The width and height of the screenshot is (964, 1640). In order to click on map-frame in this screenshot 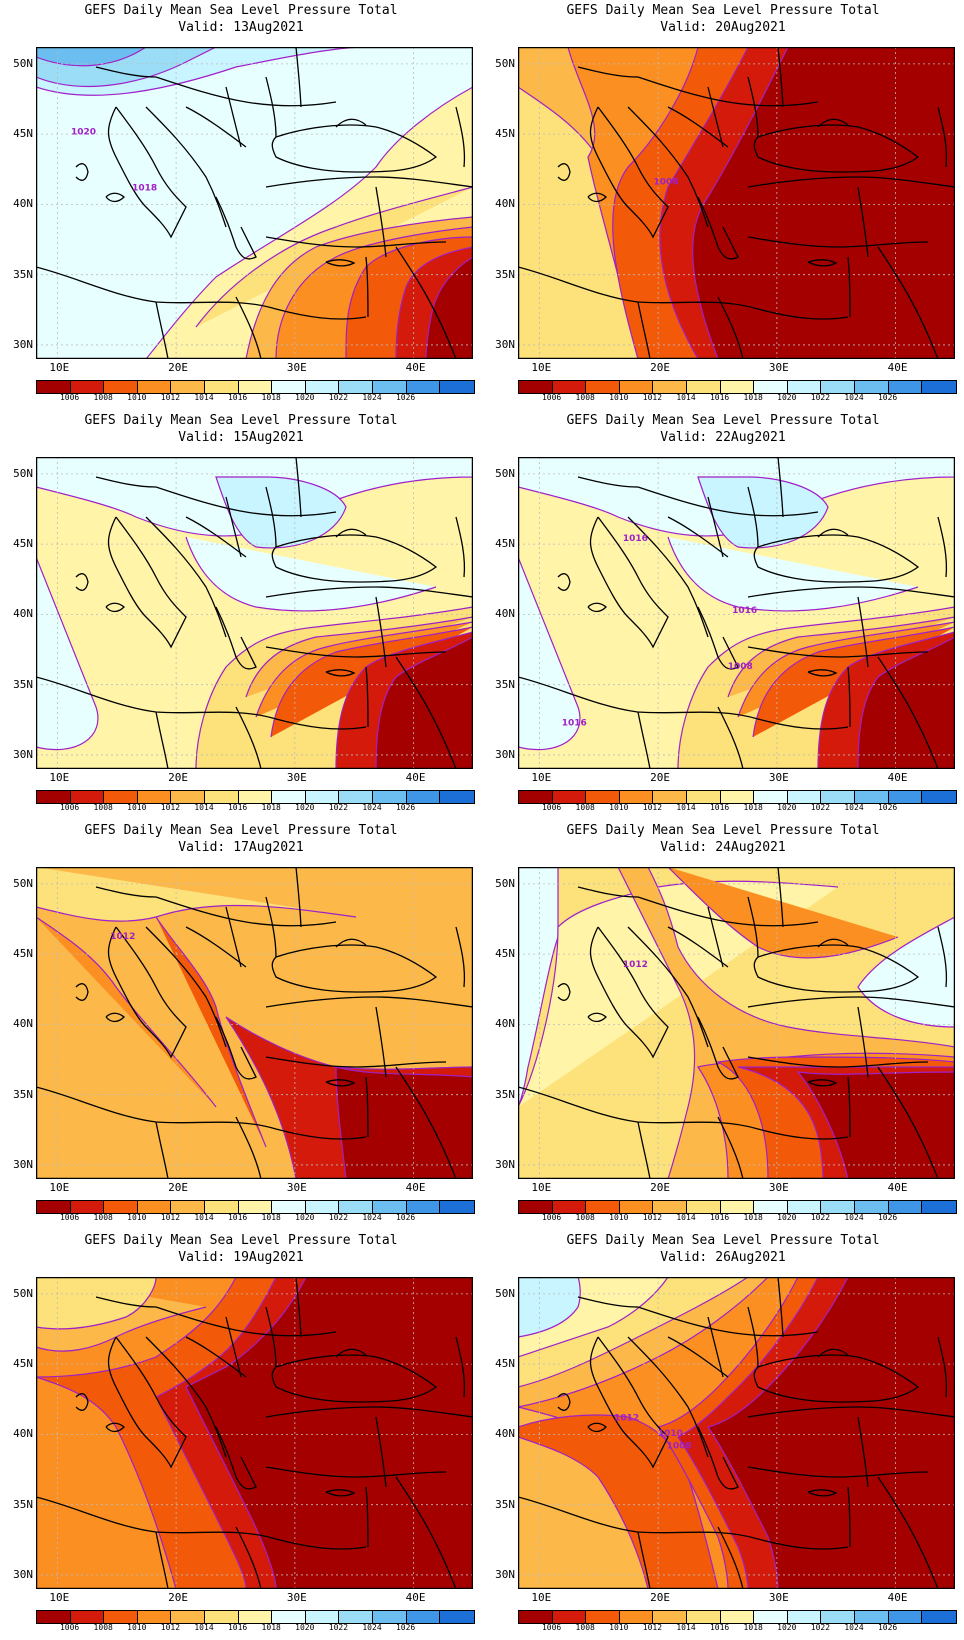, I will do `click(736, 1433)`.